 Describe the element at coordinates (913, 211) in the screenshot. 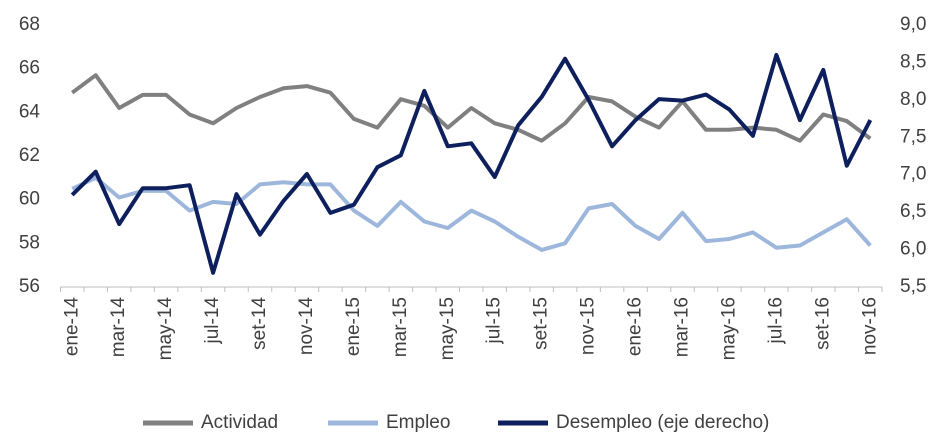

I see `y2-tick-label: 6,5` at that location.